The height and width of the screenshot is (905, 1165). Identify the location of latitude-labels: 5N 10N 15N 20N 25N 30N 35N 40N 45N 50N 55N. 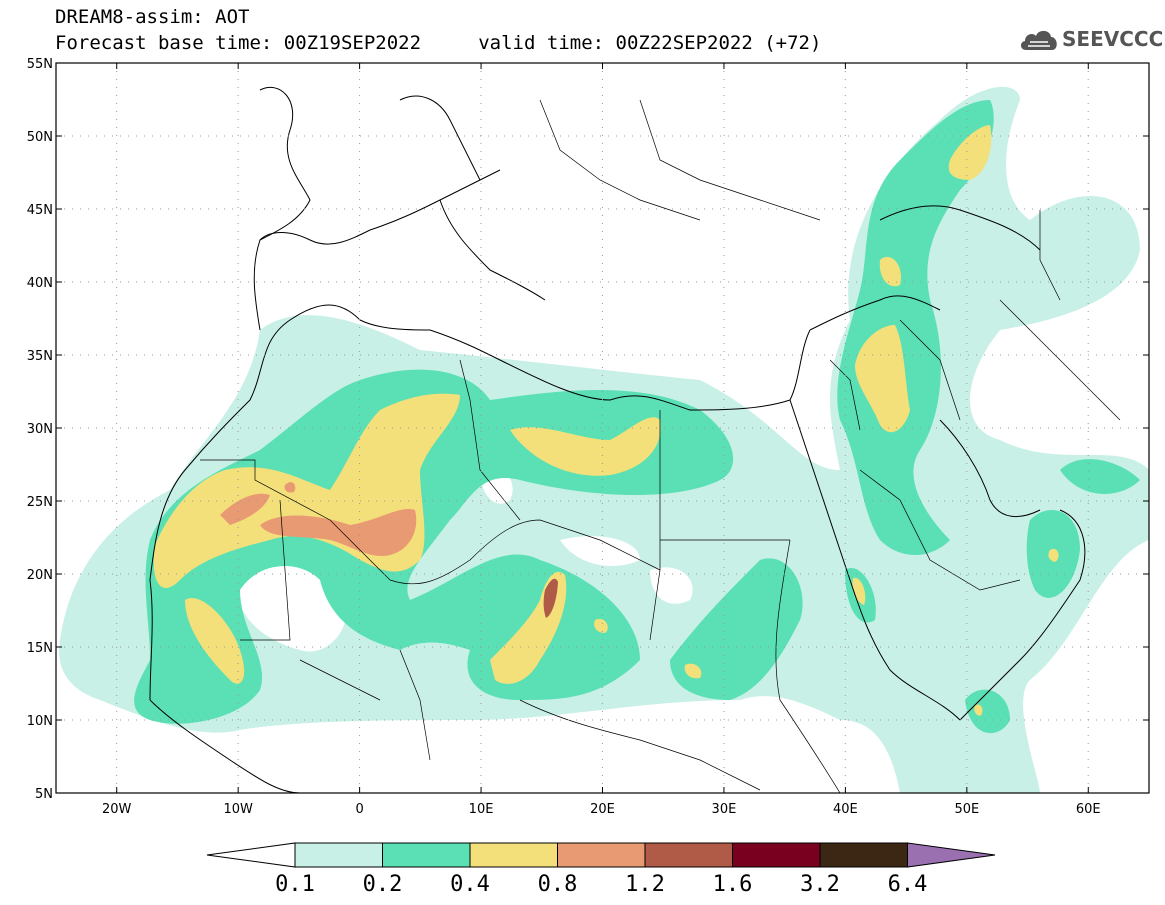
(40, 429).